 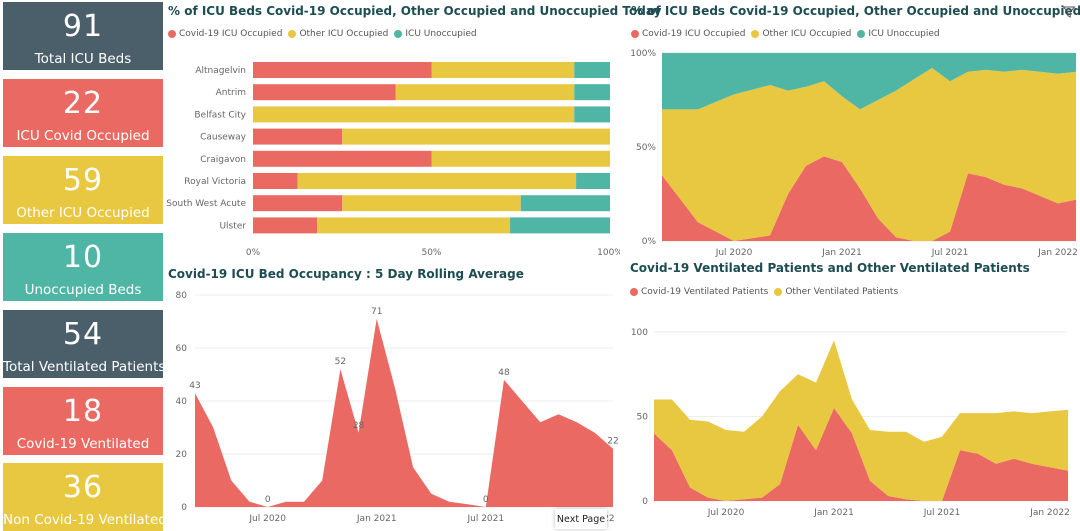 What do you see at coordinates (184, 508) in the screenshot?
I see `y-tick-label: 0` at bounding box center [184, 508].